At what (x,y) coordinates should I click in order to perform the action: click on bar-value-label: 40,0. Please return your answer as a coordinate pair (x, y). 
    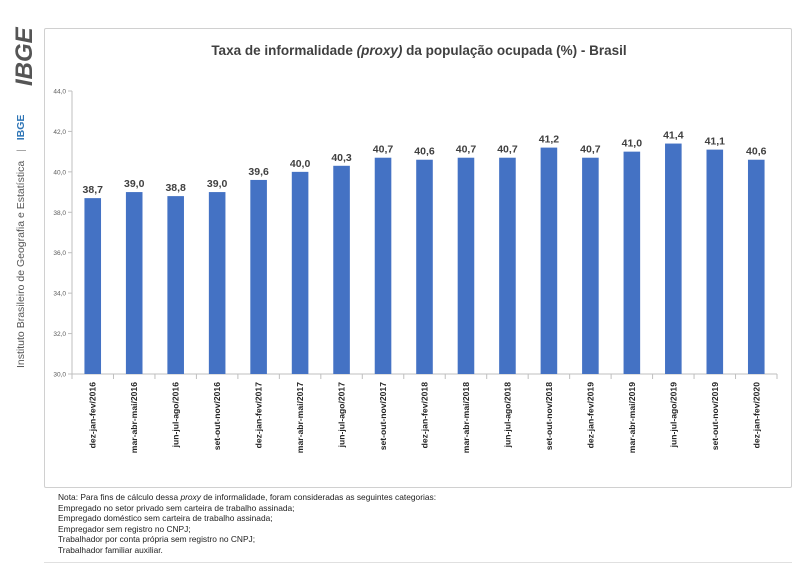
    Looking at the image, I should click on (300, 164).